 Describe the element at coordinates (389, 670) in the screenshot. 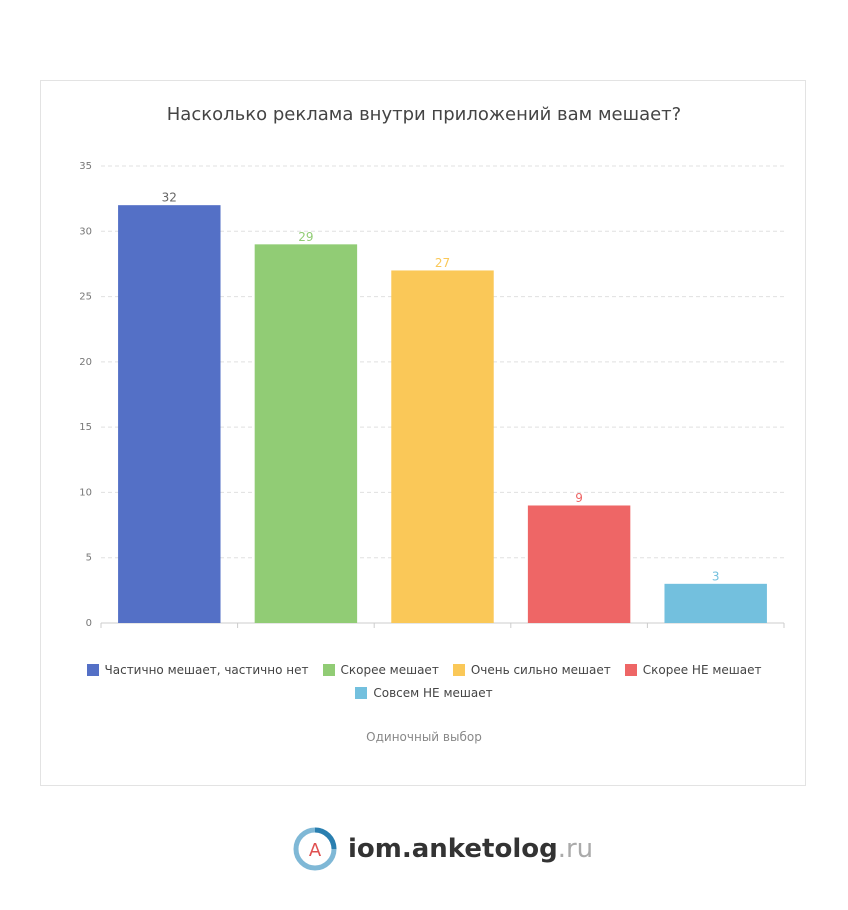

I see `legend-label: Скорее мешает` at that location.